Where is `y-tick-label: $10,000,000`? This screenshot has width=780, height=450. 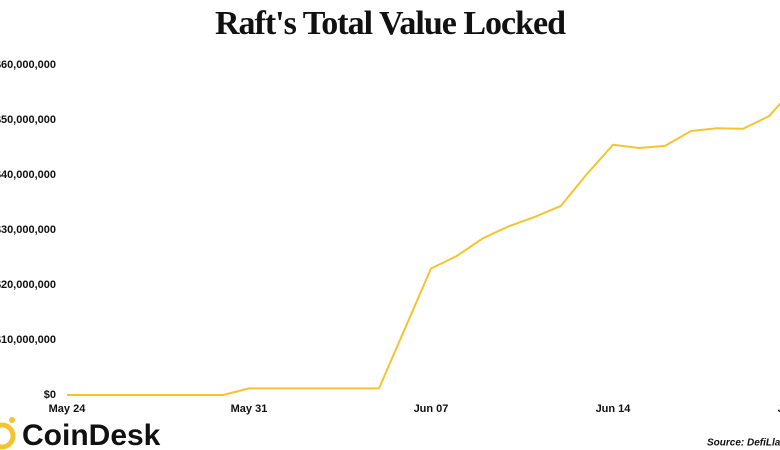 y-tick-label: $10,000,000 is located at coordinates (28, 340).